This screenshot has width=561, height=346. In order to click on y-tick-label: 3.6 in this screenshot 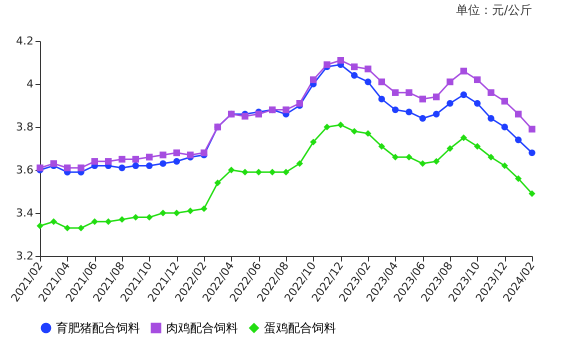, I will do `click(25, 170)`.